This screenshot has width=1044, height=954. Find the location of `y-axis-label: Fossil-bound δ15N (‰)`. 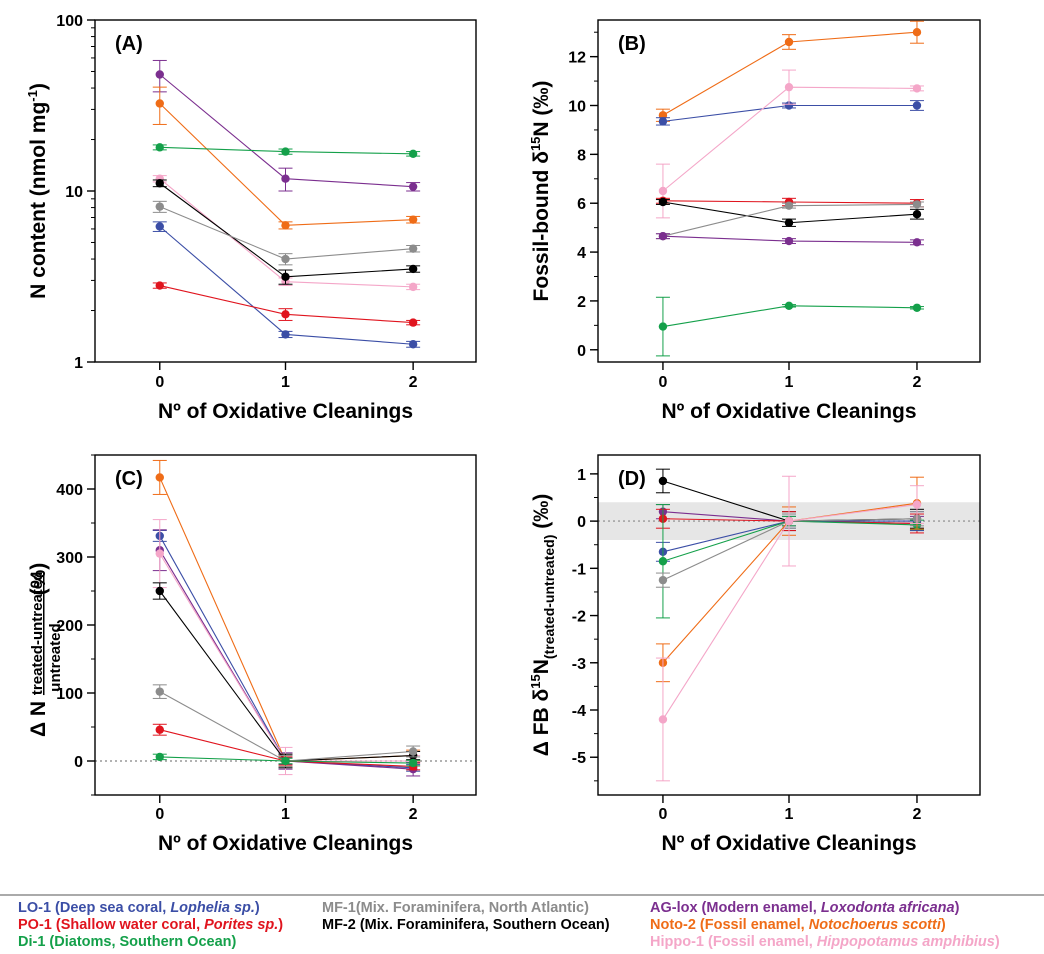

y-axis-label: Fossil-bound δ15N (‰) is located at coordinates (540, 191).